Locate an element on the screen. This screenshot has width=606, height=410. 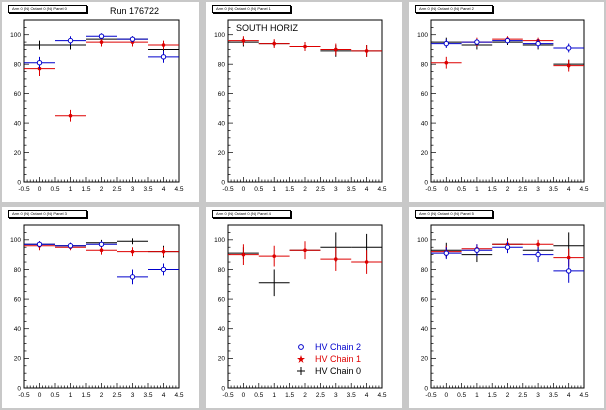
legend-entry: HV Chain 1 is located at coordinates (327, 359).